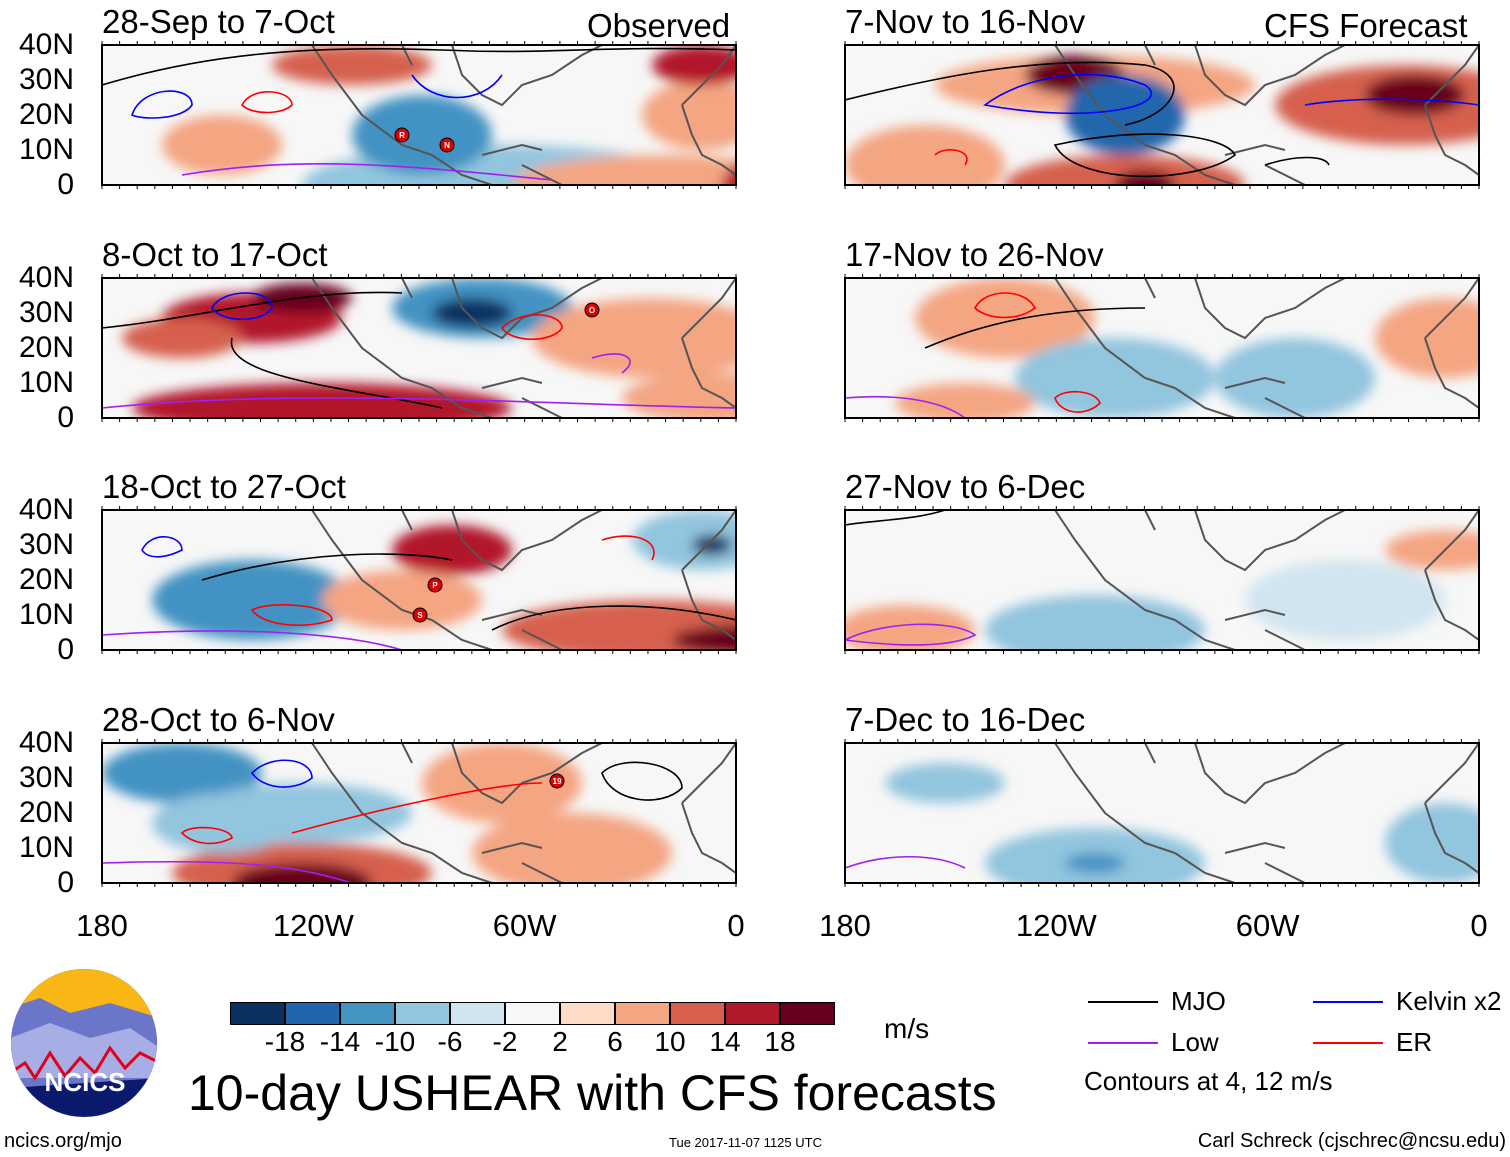 The height and width of the screenshot is (1157, 1510). Describe the element at coordinates (46, 812) in the screenshot. I see `lat-tick-label: 20N` at that location.